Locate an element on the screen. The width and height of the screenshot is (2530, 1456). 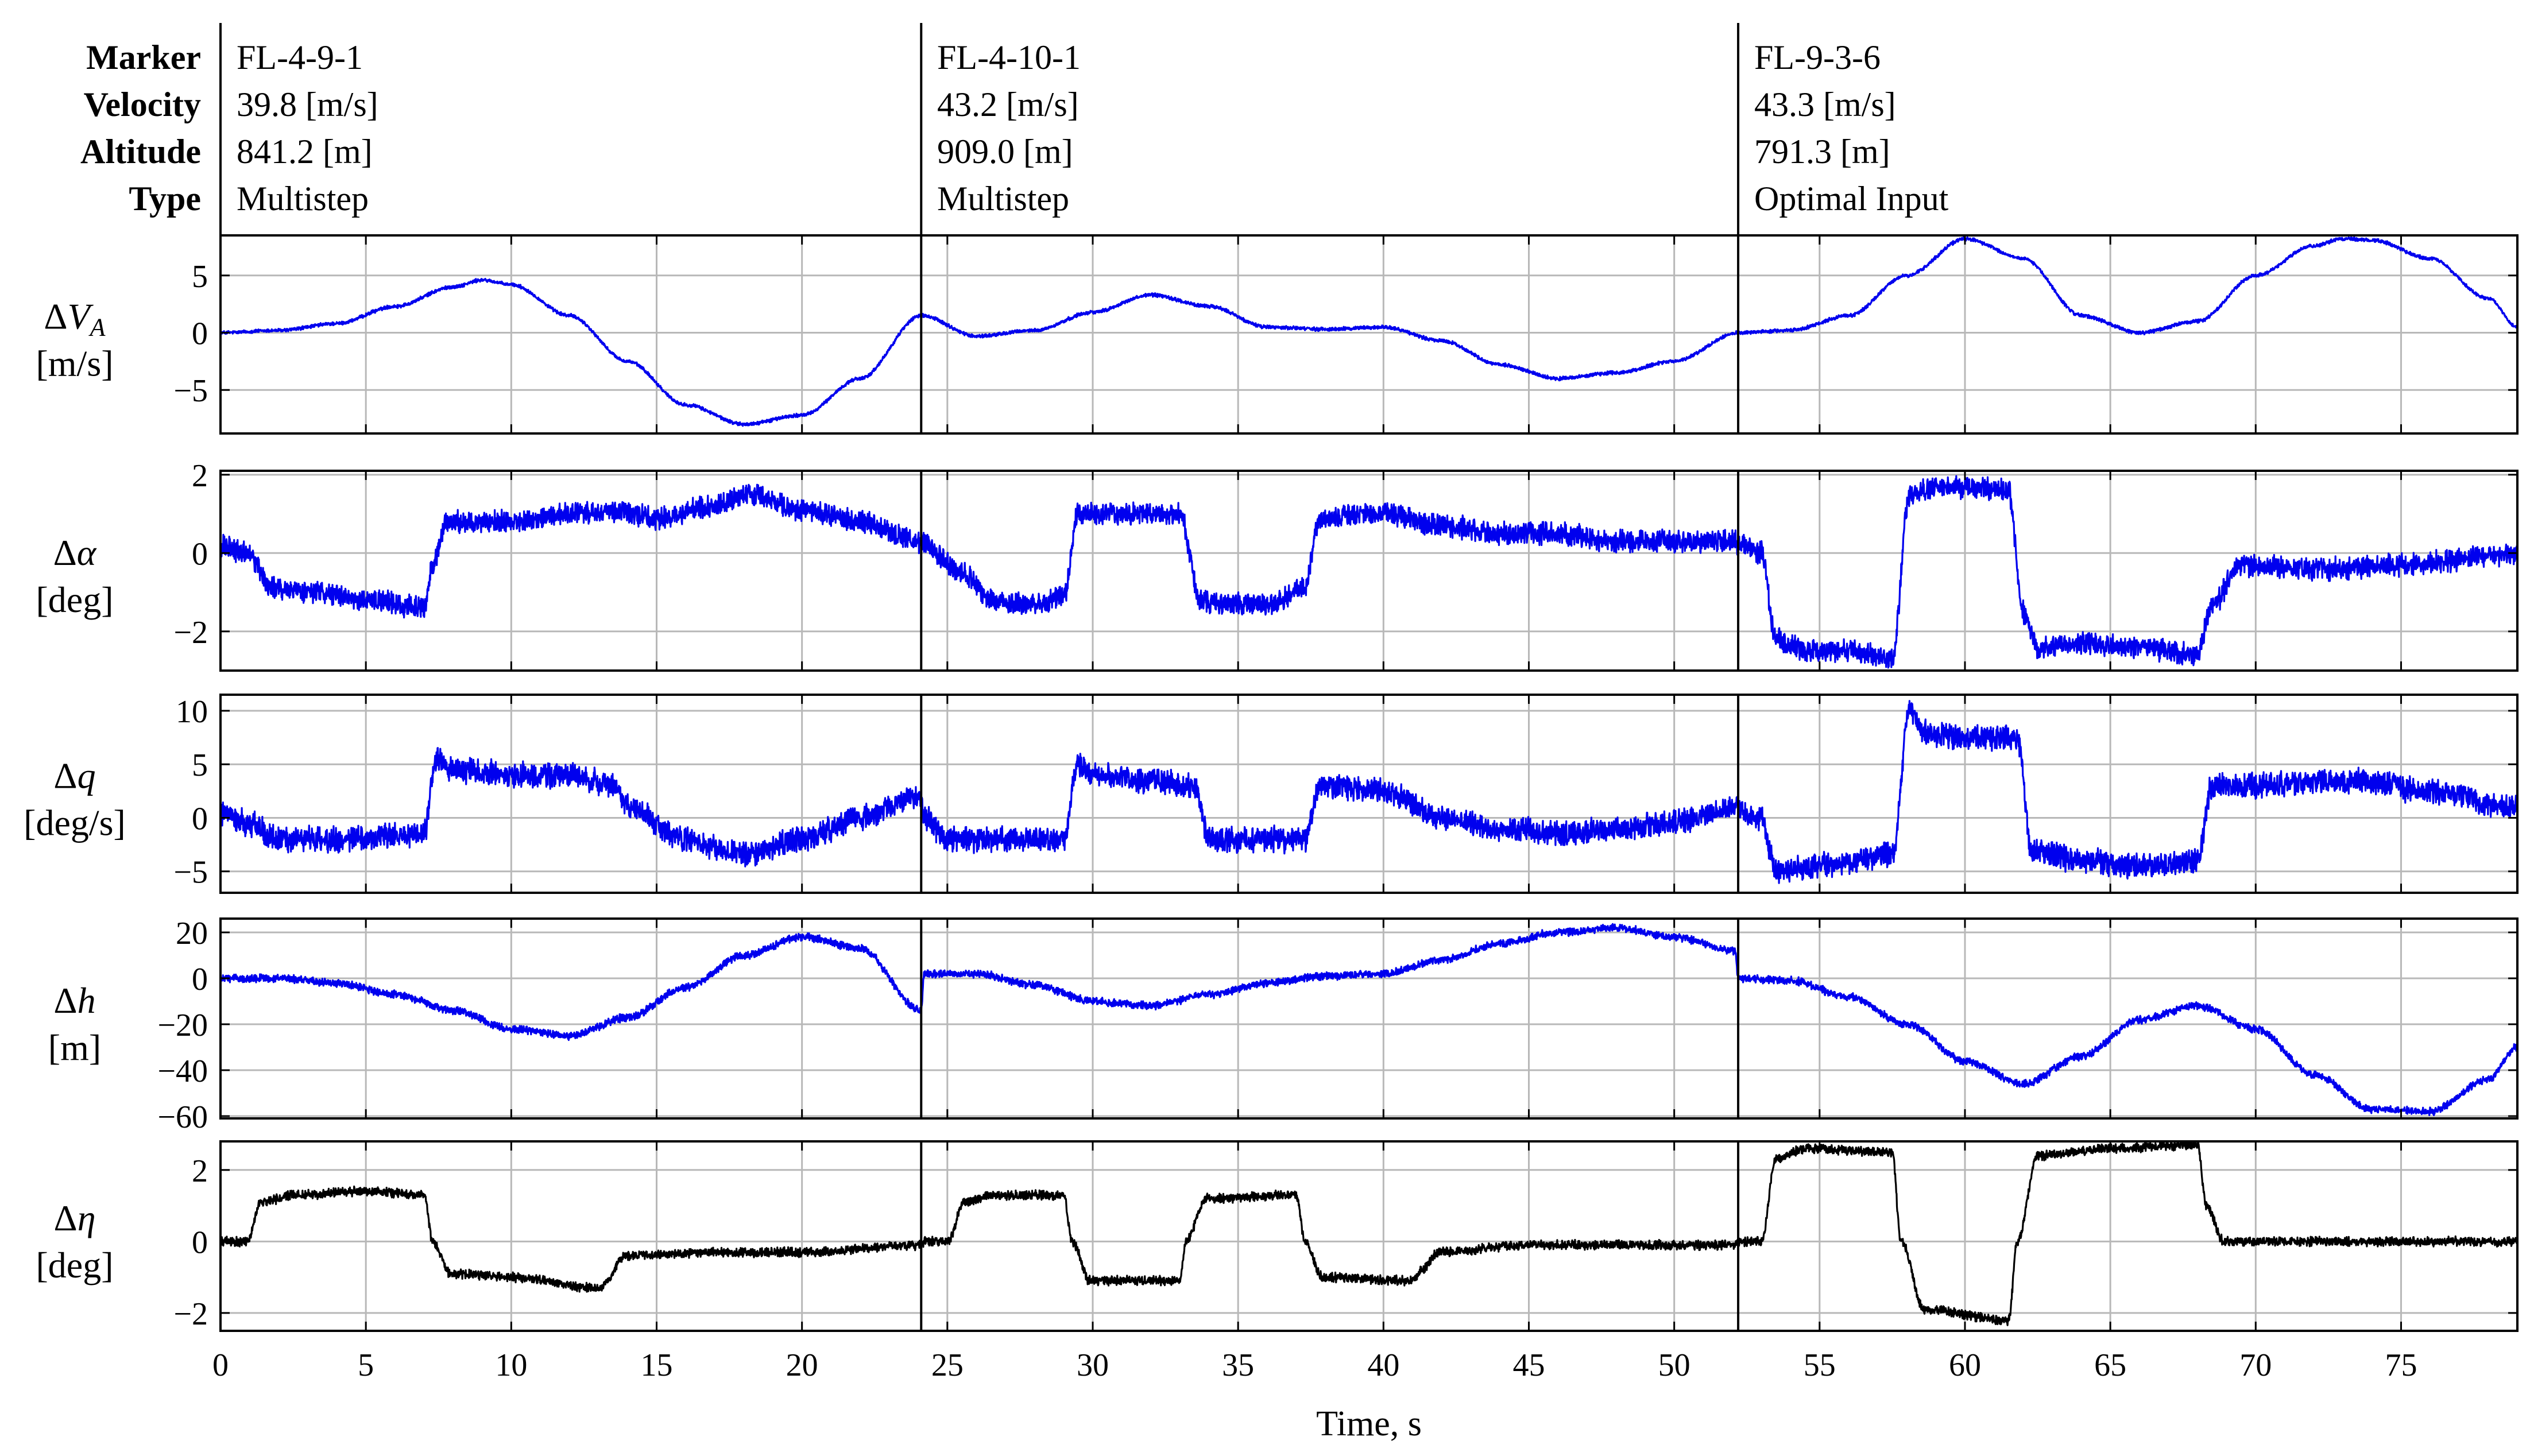
x-tick-label: 45 is located at coordinates (1528, 1365).